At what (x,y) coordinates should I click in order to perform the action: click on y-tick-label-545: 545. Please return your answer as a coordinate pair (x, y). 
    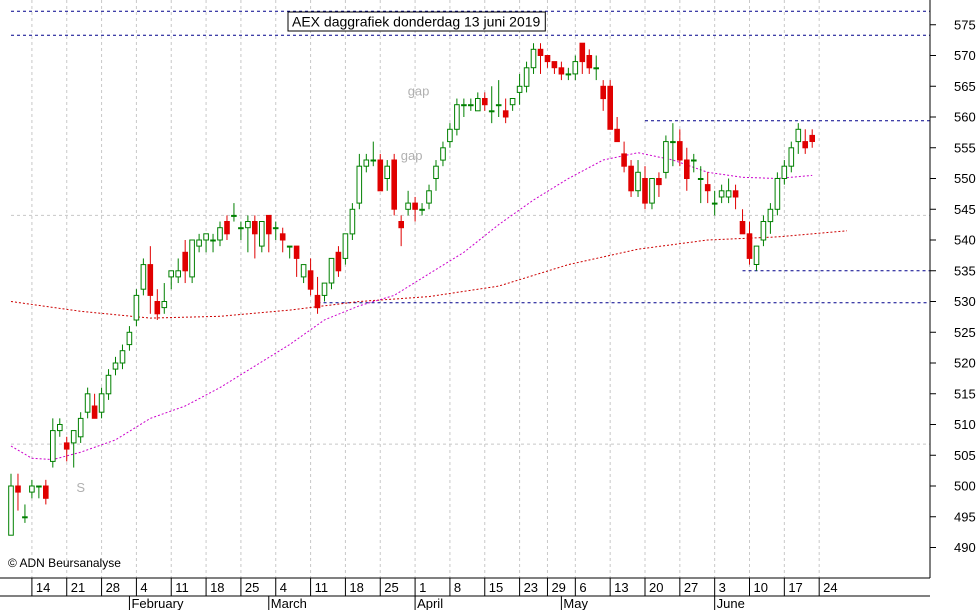
    Looking at the image, I should click on (965, 209).